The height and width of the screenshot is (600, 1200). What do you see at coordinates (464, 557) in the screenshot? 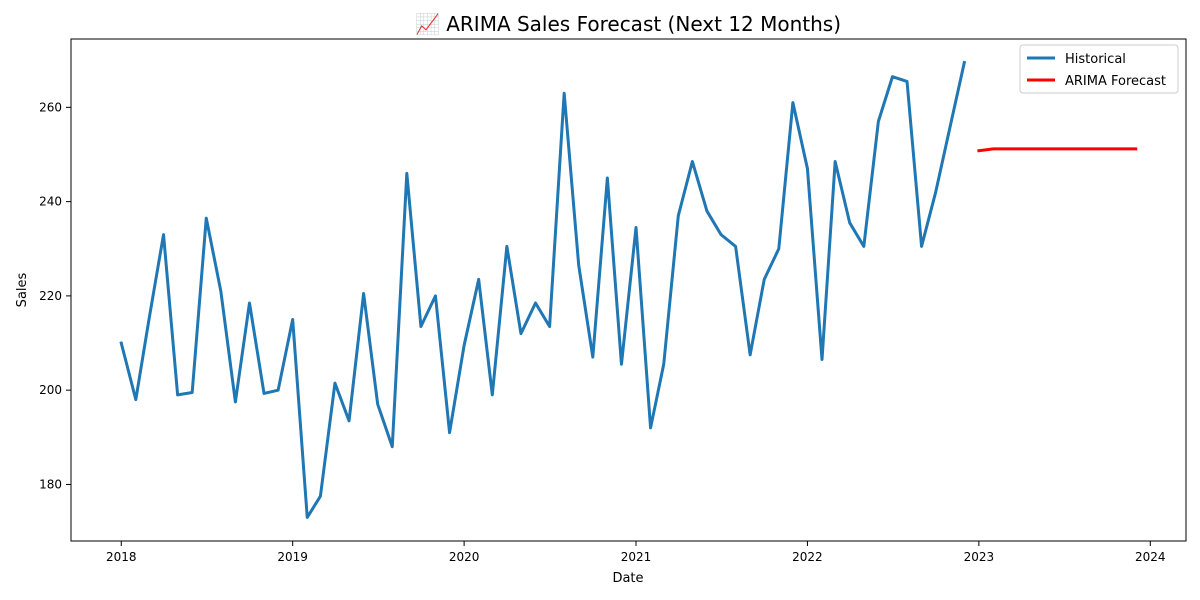
I see `x-tick-label: 2020` at bounding box center [464, 557].